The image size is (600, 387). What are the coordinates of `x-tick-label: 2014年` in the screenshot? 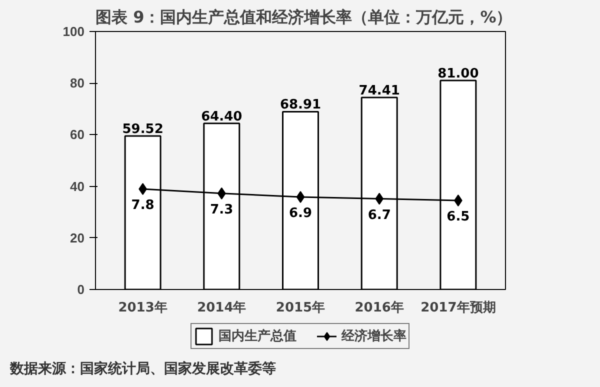 It's located at (221, 308).